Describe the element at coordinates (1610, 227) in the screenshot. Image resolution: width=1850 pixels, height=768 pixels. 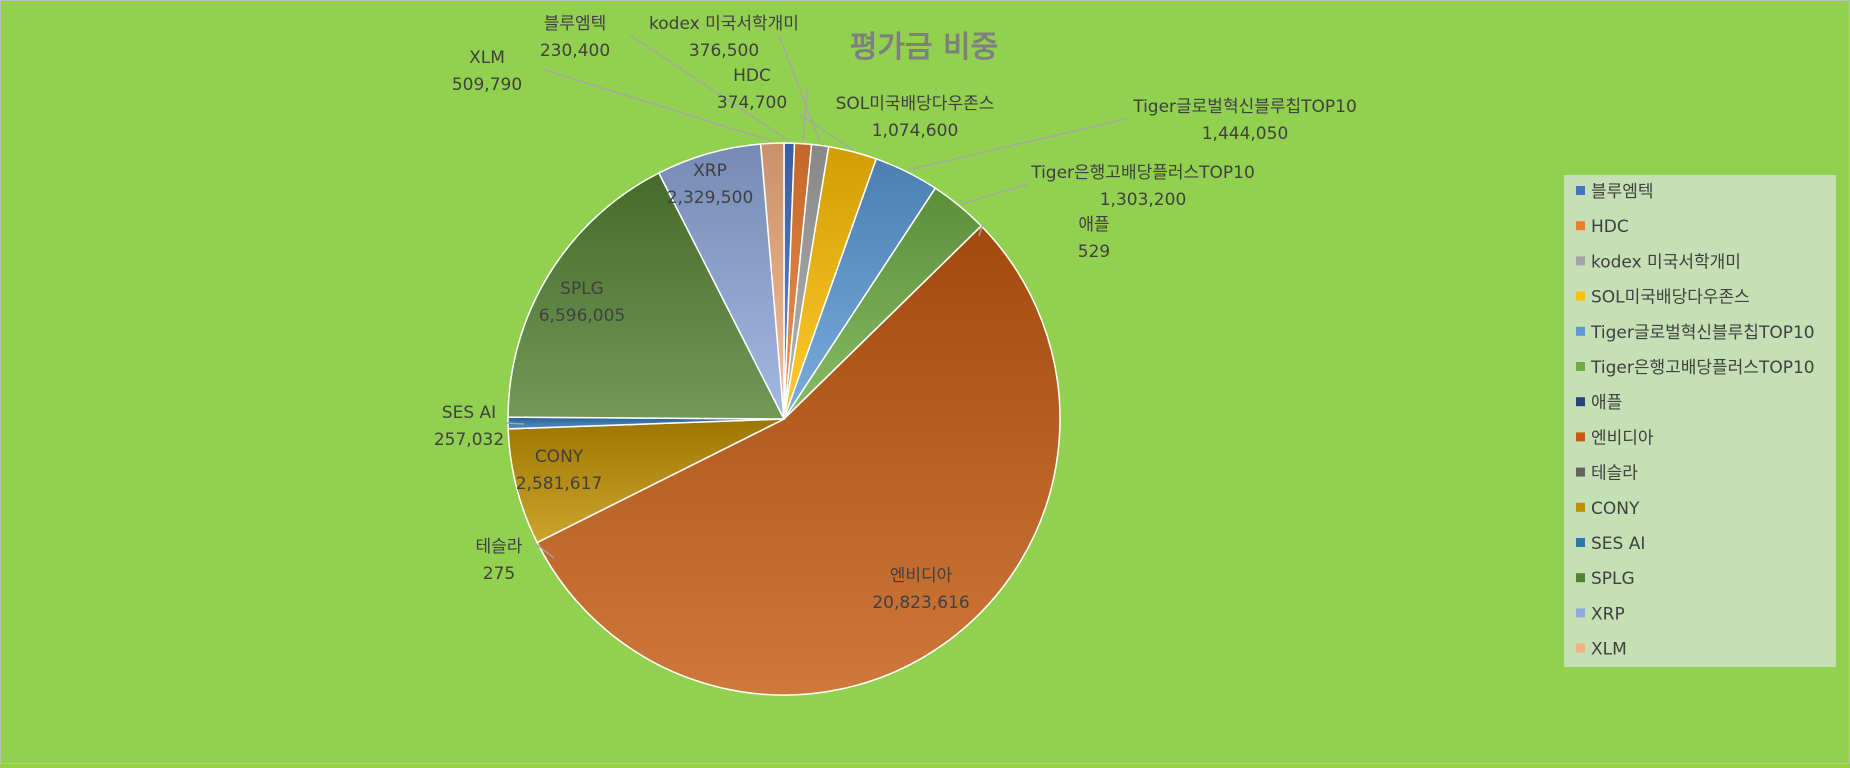
I see `legend-entry: HDC` at that location.